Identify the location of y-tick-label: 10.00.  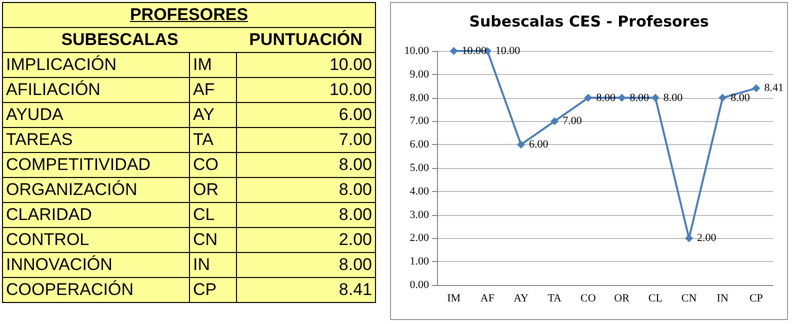
(417, 51).